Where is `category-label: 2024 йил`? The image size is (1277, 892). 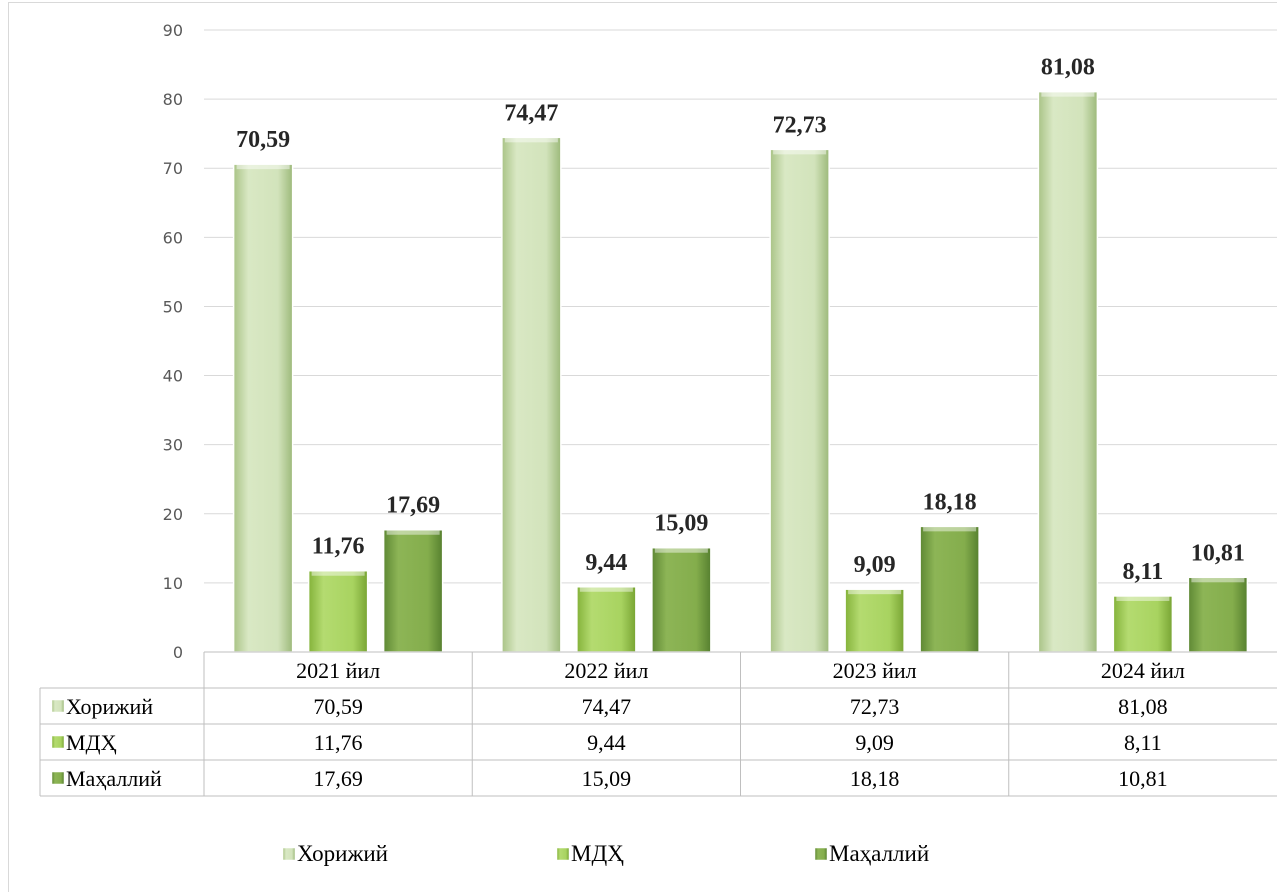 category-label: 2024 йил is located at coordinates (1143, 670).